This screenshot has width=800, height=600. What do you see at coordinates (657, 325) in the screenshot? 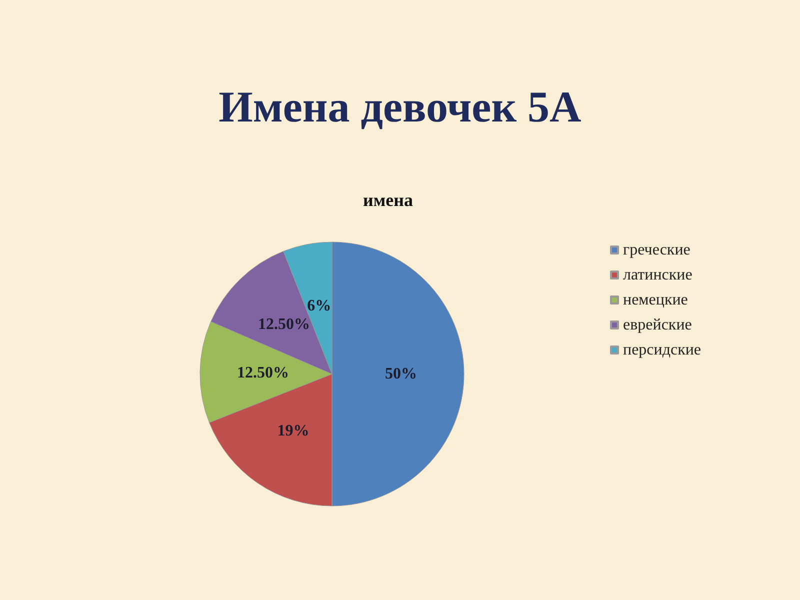
I see `legend-label: еврейские` at bounding box center [657, 325].